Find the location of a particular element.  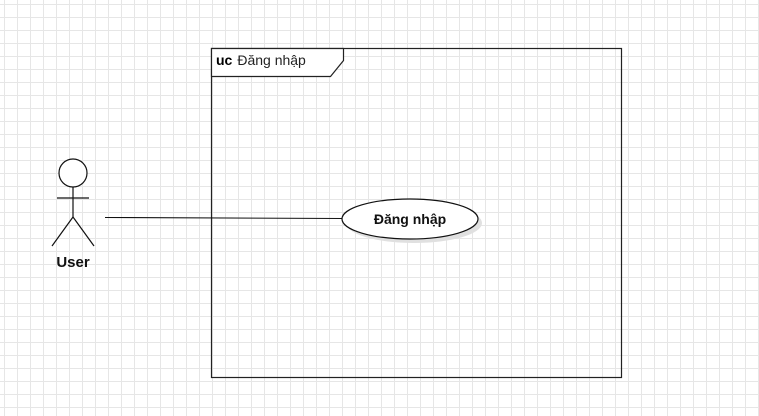

frame-name: Đăng nhập is located at coordinates (271, 60).